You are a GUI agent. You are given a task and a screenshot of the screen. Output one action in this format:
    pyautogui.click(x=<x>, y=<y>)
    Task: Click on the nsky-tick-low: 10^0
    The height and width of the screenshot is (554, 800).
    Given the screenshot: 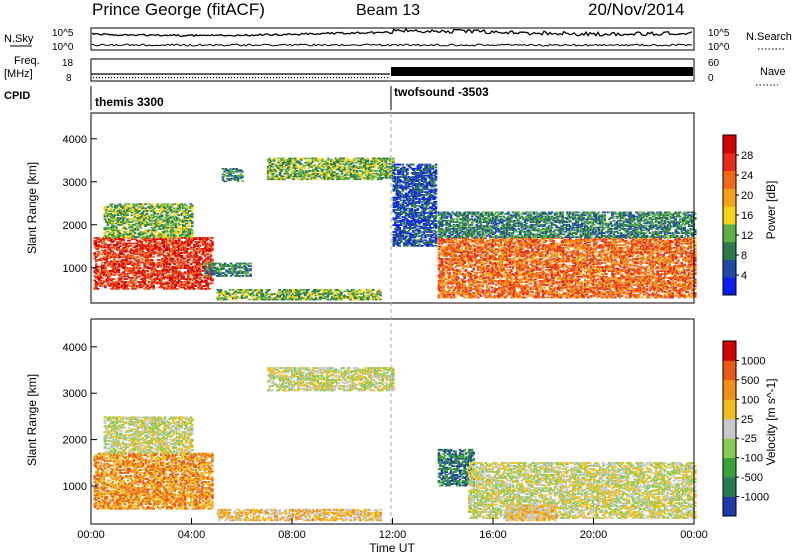 What is the action you would take?
    pyautogui.click(x=63, y=47)
    